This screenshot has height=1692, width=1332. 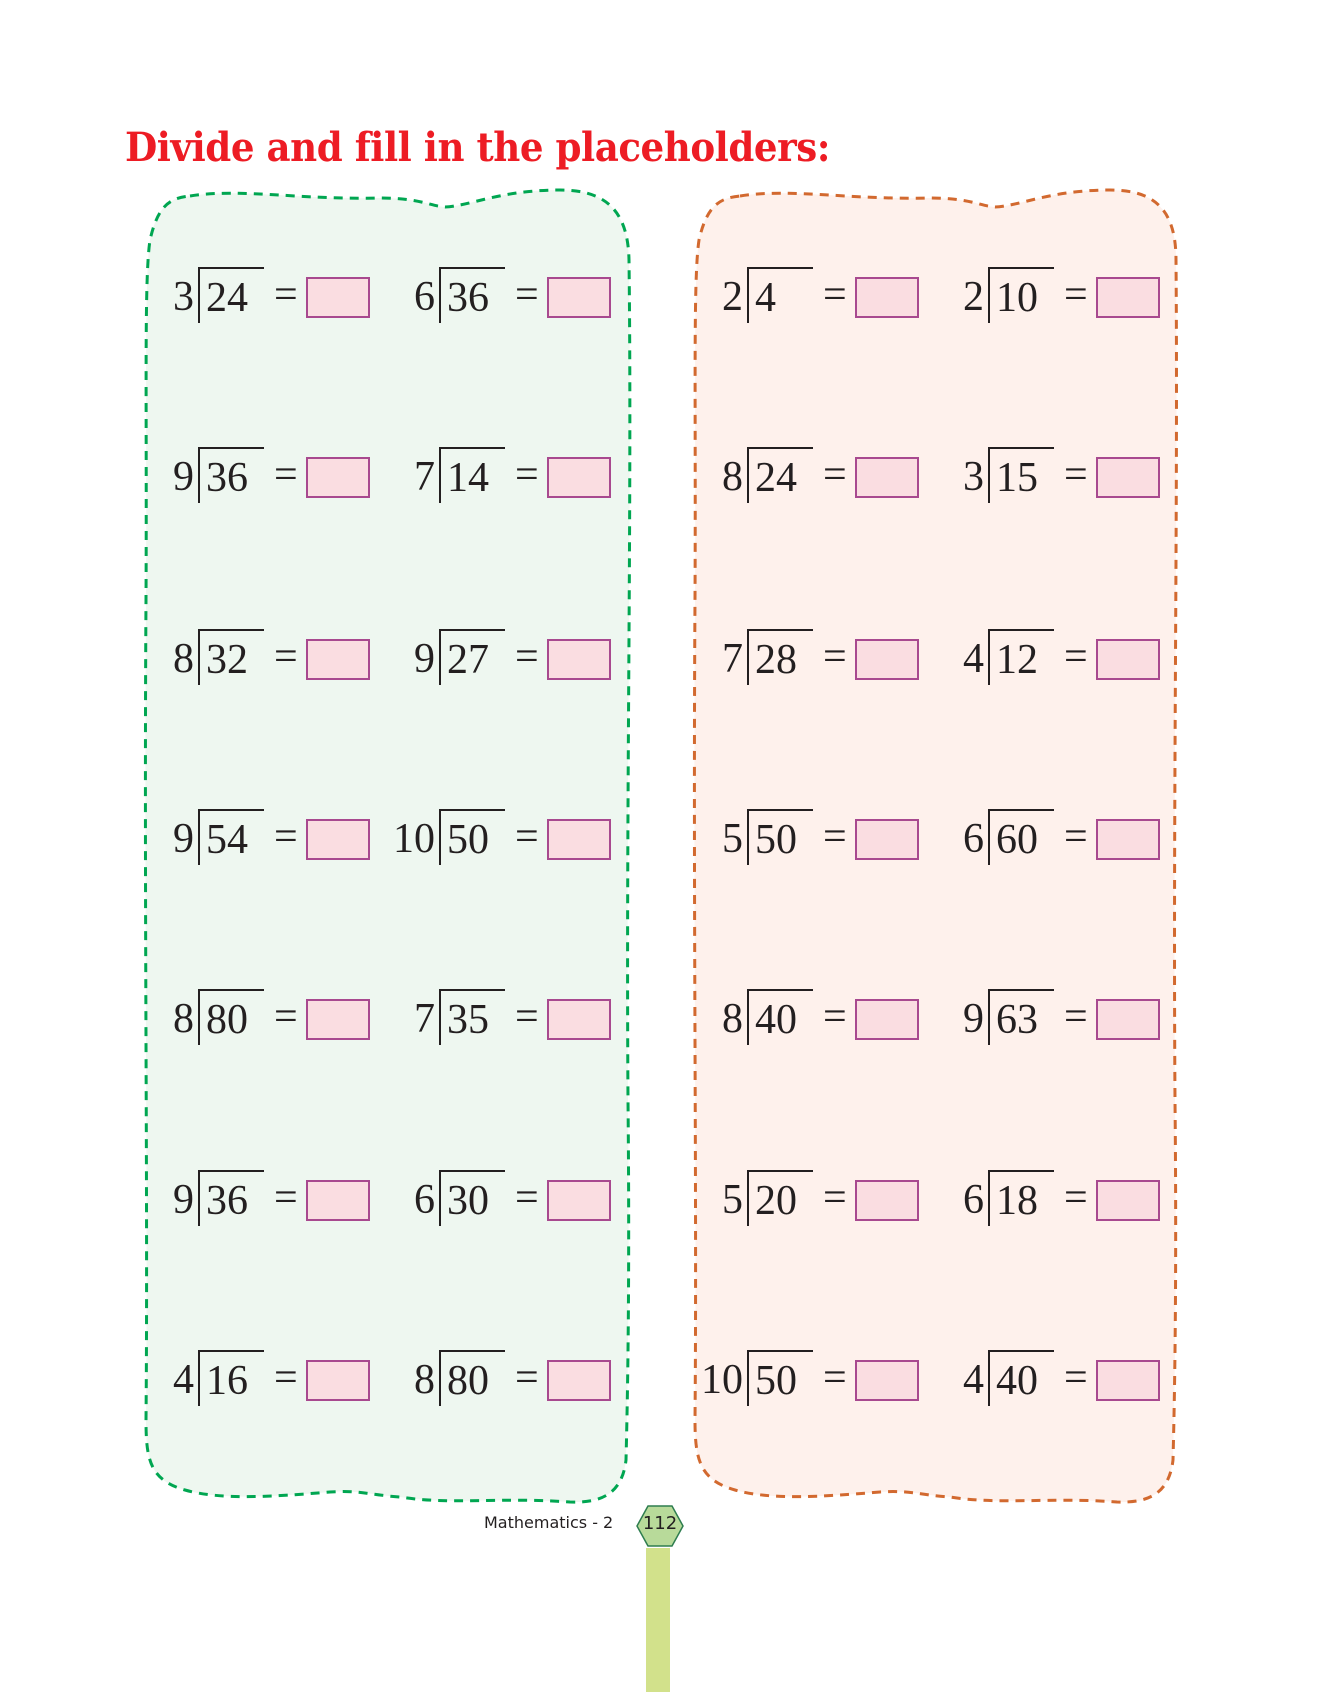 I want to click on long-division-bracket: 30, so click(x=472, y=1198).